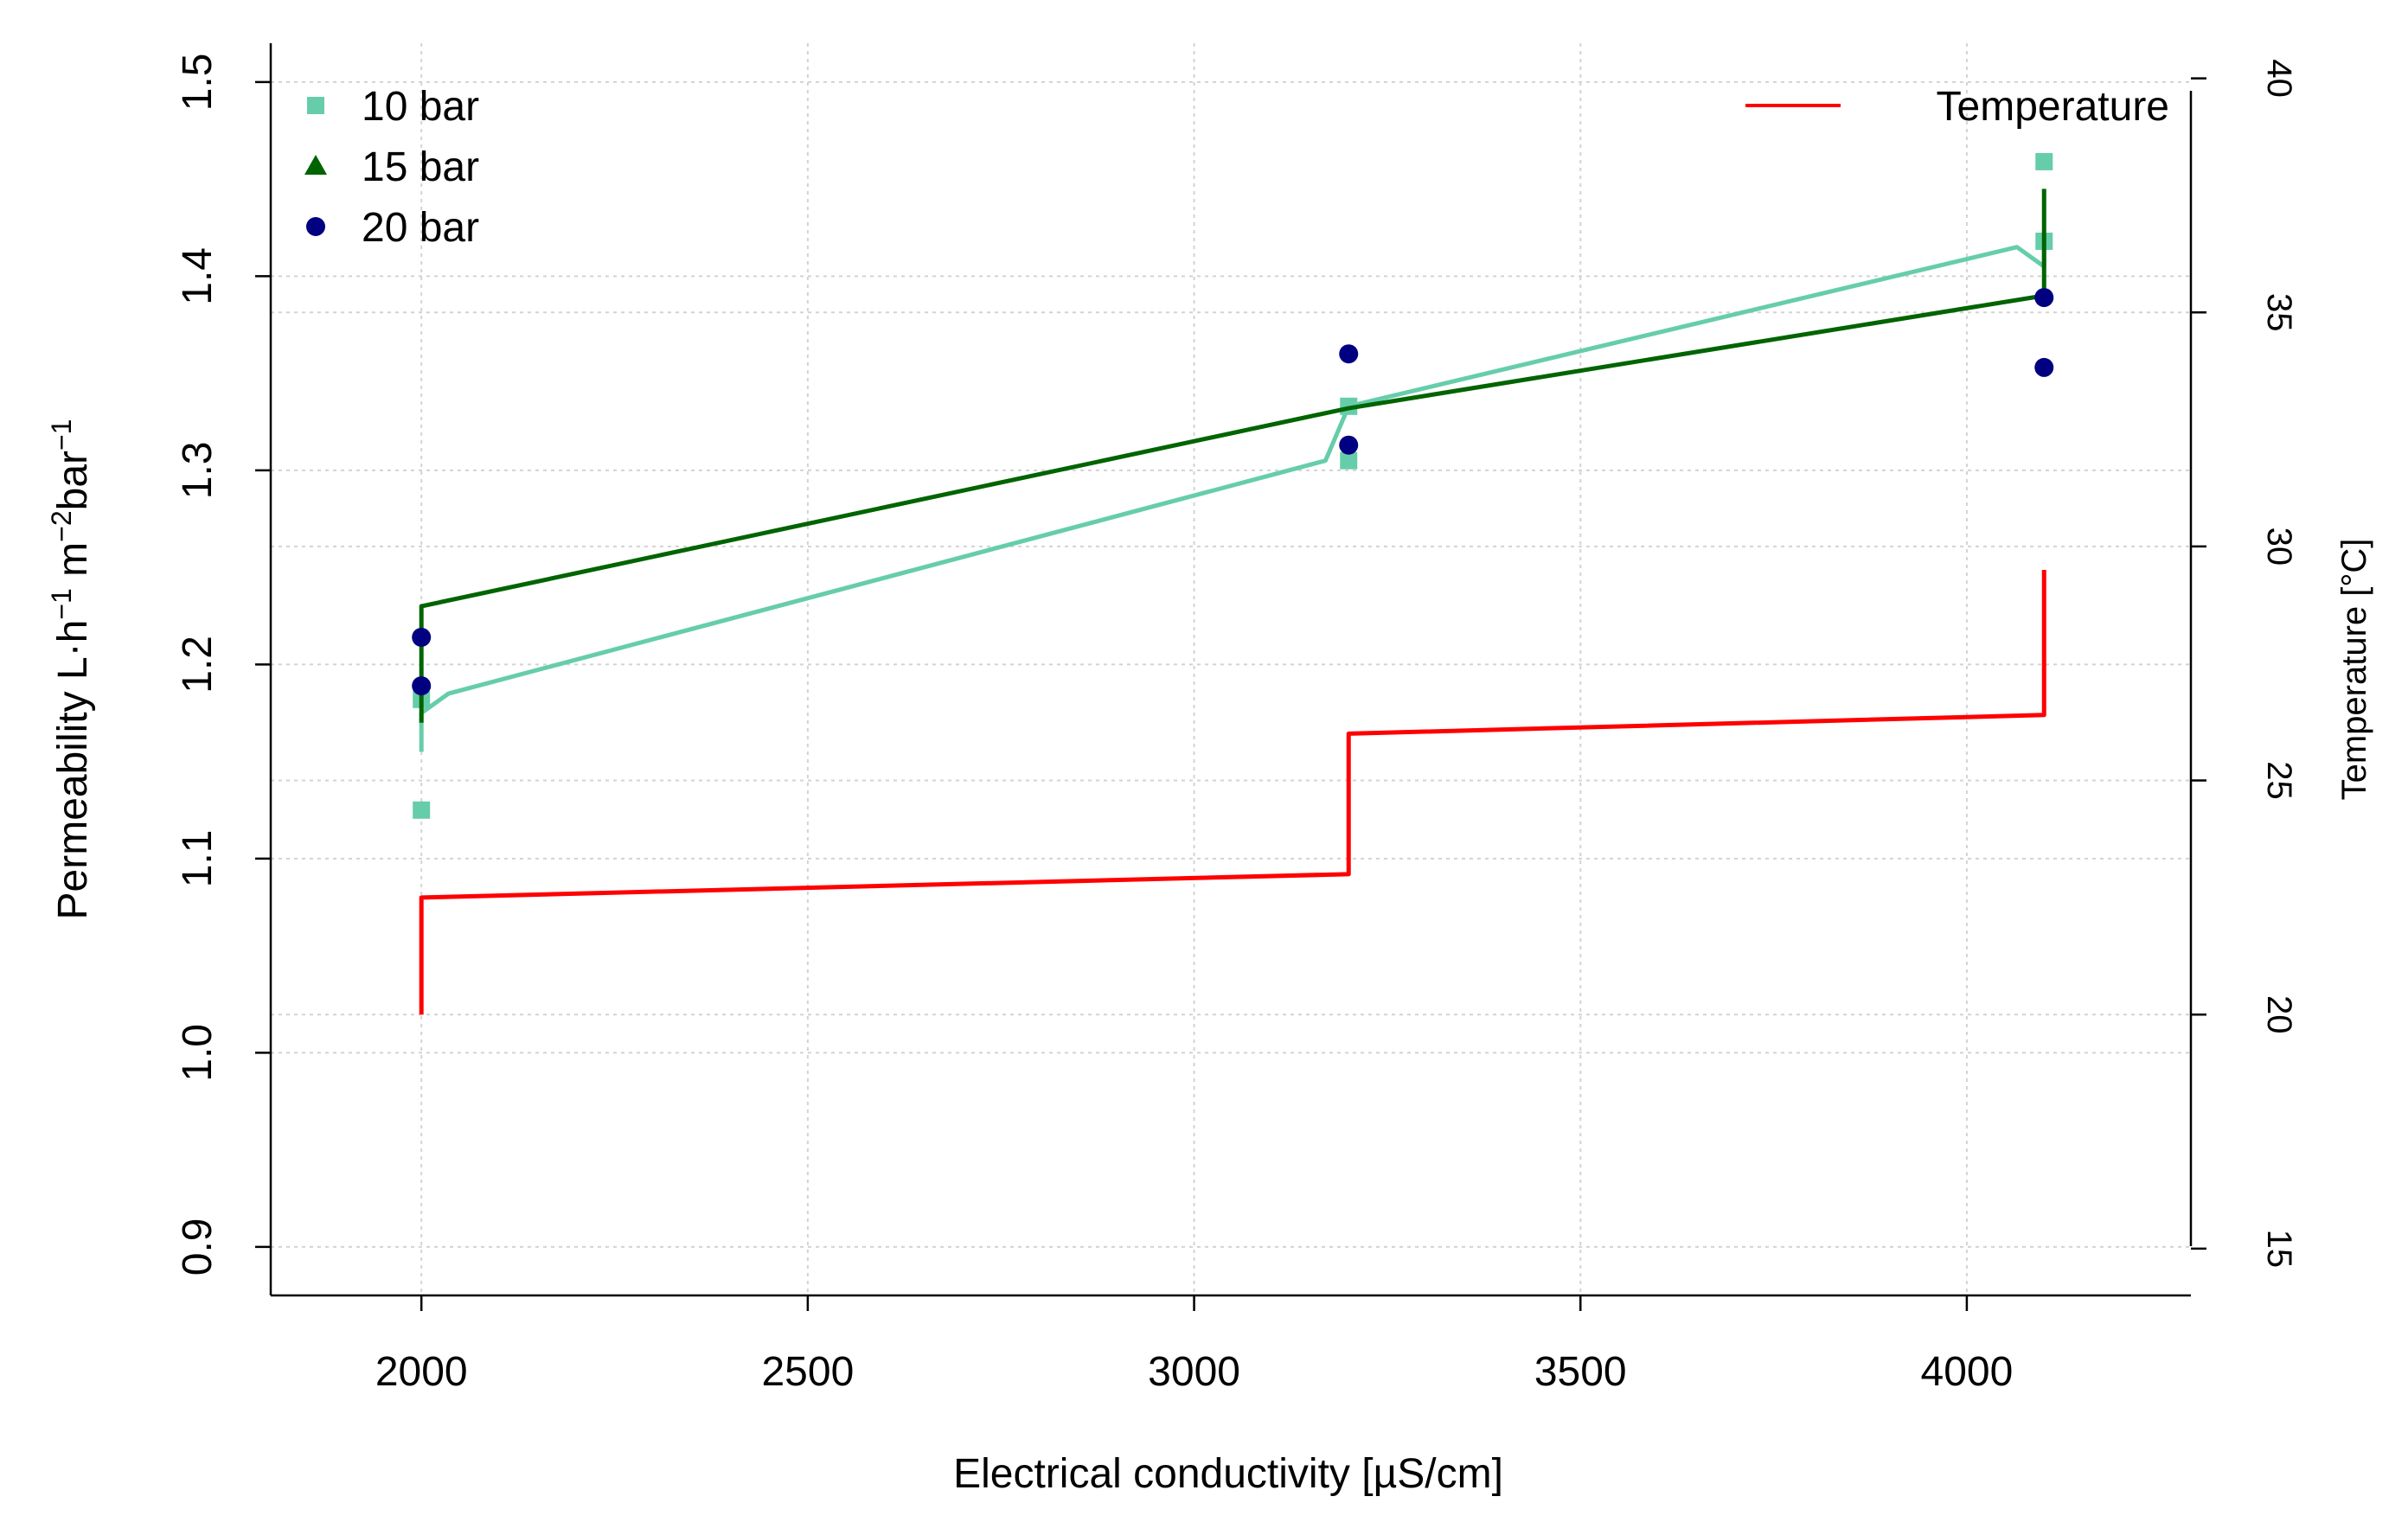 The height and width of the screenshot is (1522, 2408). Describe the element at coordinates (2279, 312) in the screenshot. I see `y2-tick-label: 35` at that location.